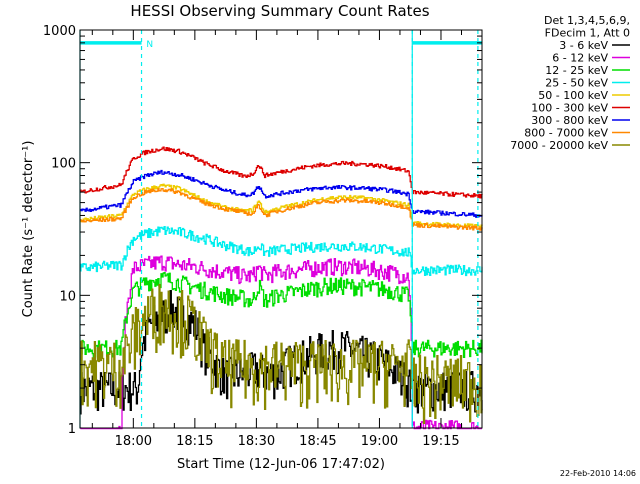 This screenshot has width=640, height=484. What do you see at coordinates (573, 95) in the screenshot?
I see `legend-label-4: 50 - 100 keV` at bounding box center [573, 95].